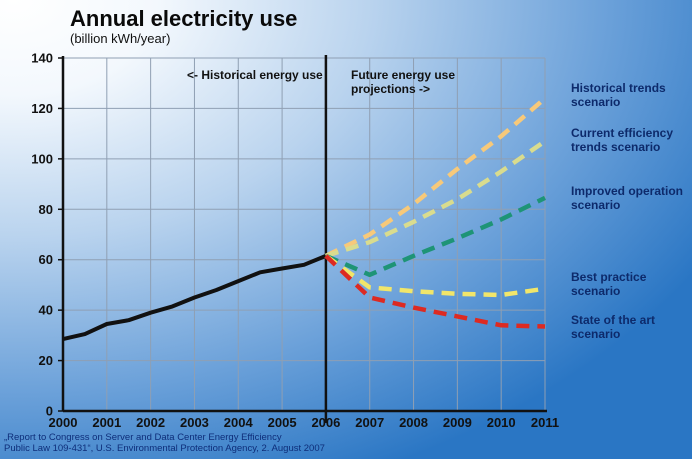  What do you see at coordinates (403, 75) in the screenshot?
I see `future-annotation-line1: Future energy use` at bounding box center [403, 75].